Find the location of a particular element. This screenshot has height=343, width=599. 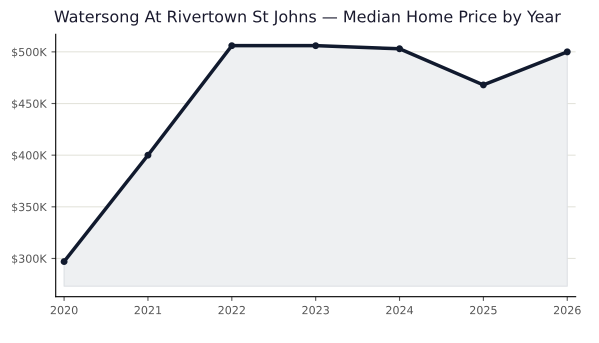

x-tick-label: 2022 is located at coordinates (231, 310).